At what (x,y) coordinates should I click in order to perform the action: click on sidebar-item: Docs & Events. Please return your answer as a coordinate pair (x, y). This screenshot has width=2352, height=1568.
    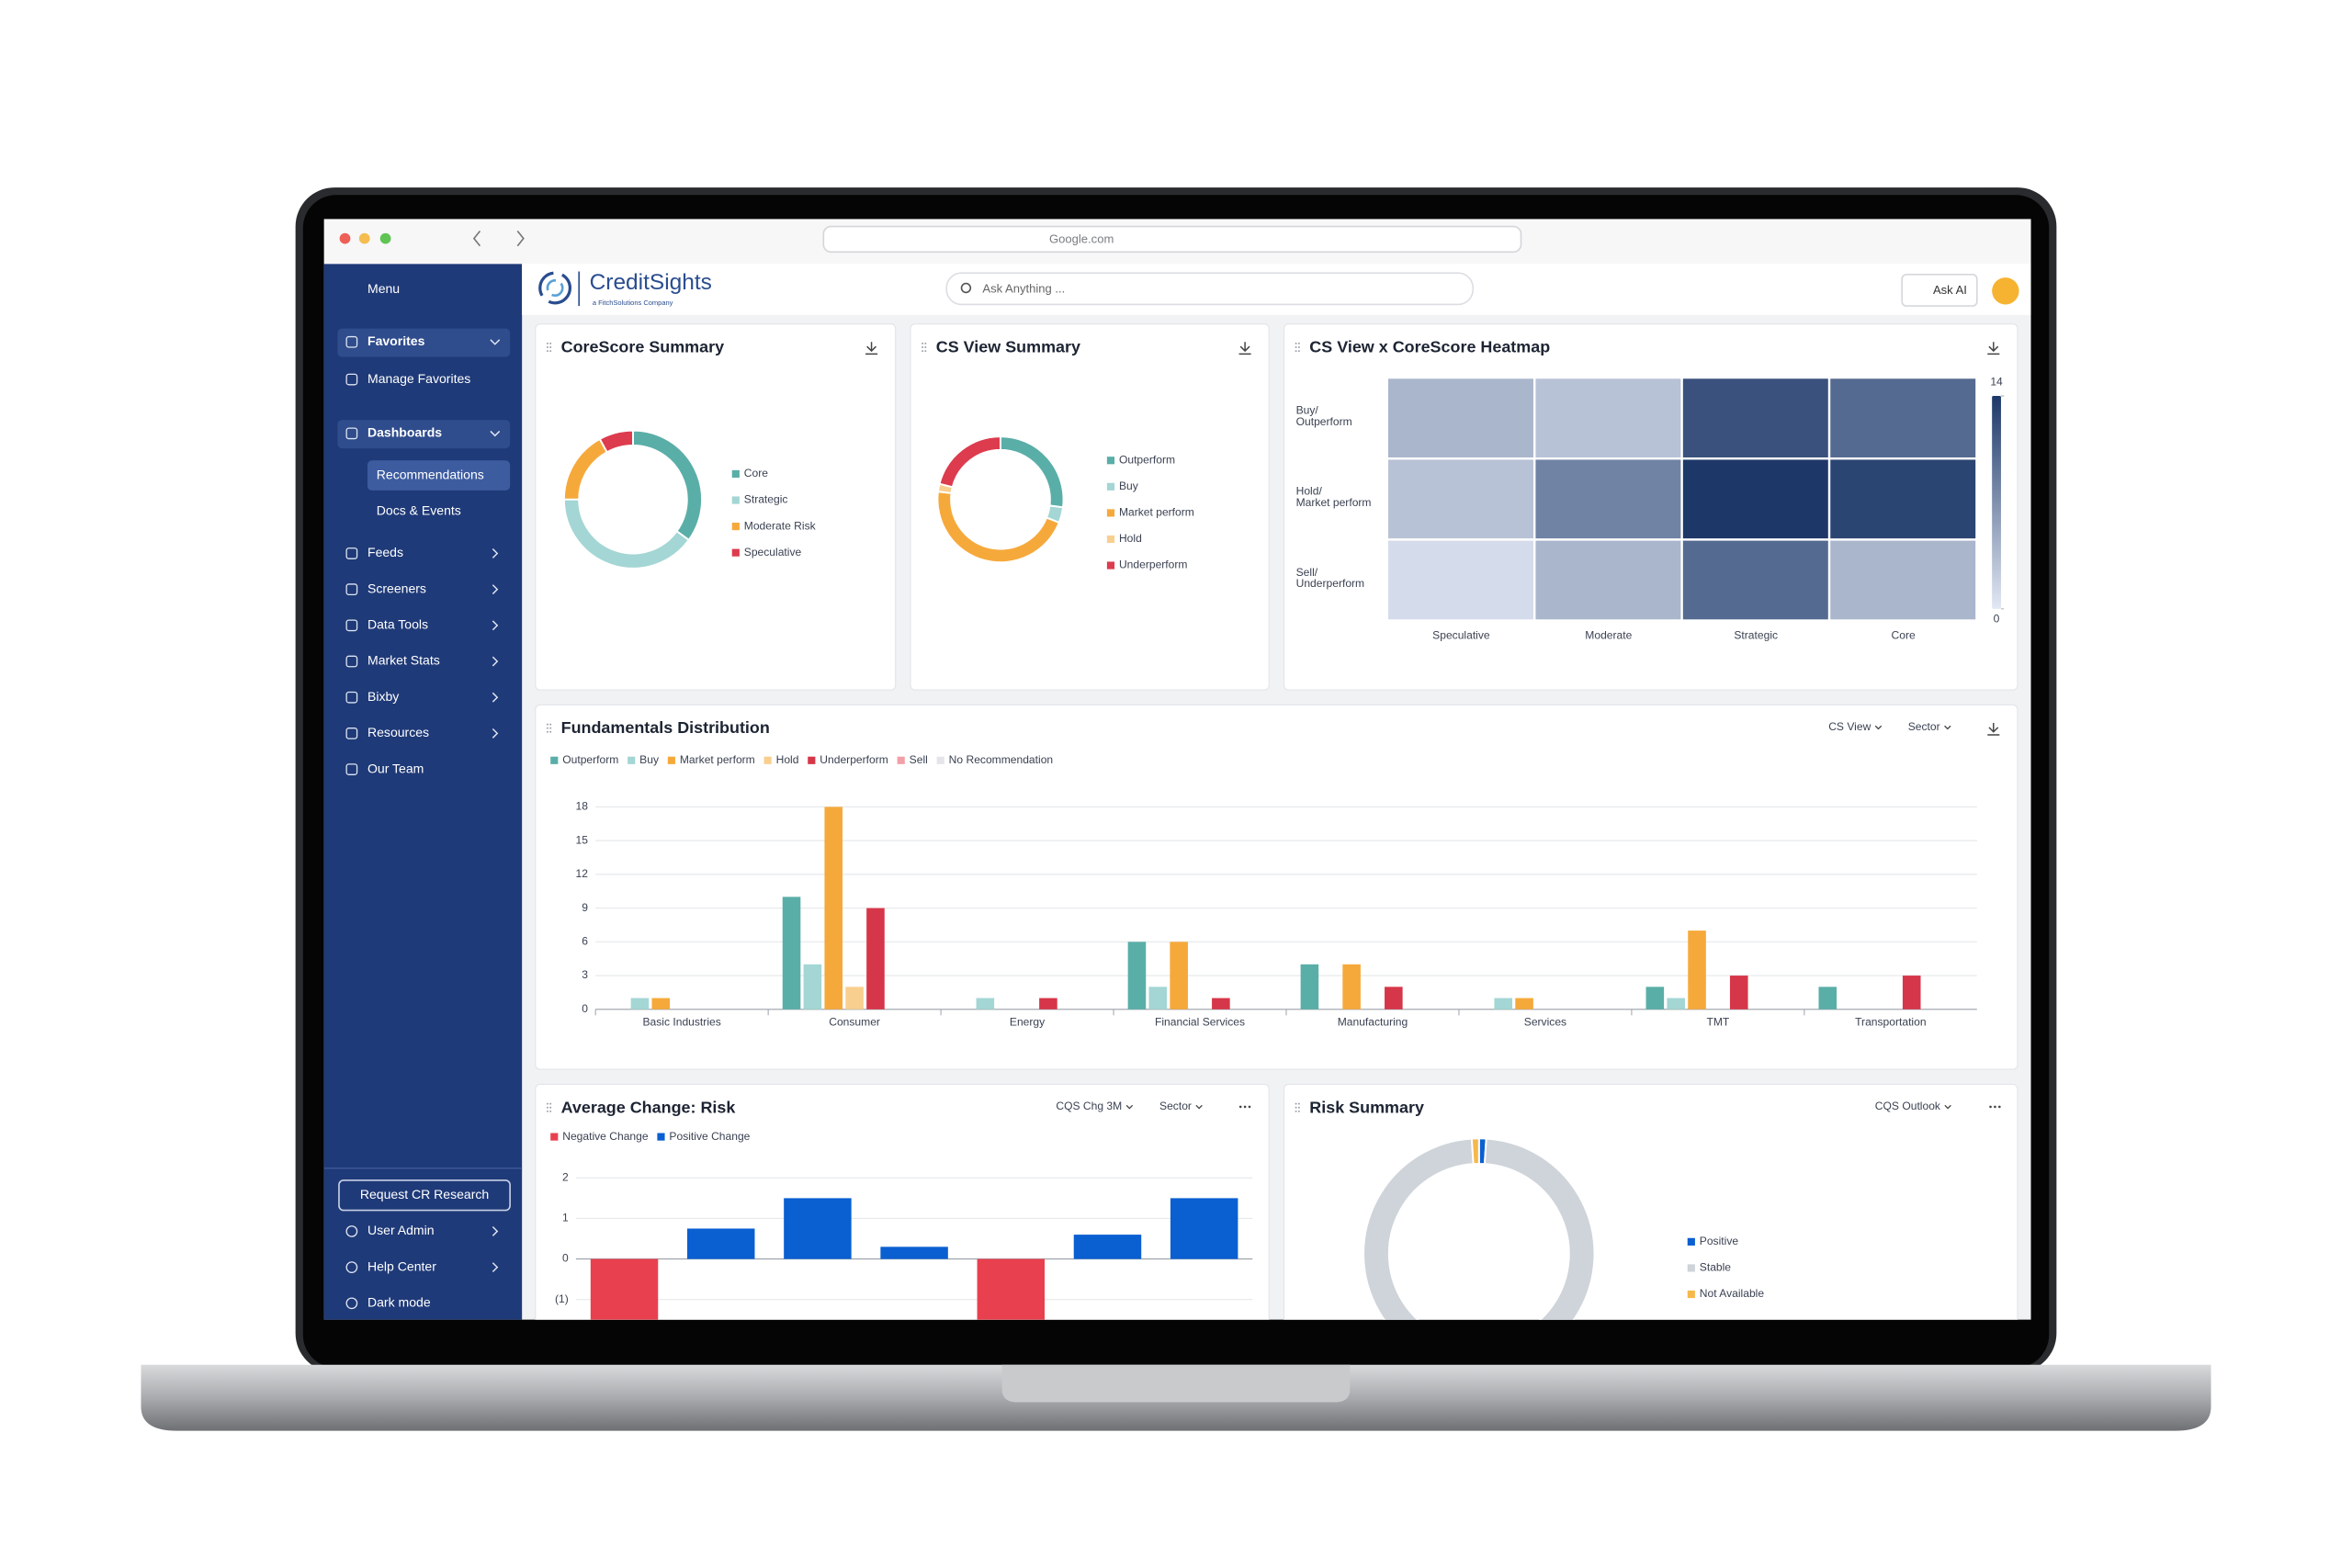
    Looking at the image, I should click on (419, 510).